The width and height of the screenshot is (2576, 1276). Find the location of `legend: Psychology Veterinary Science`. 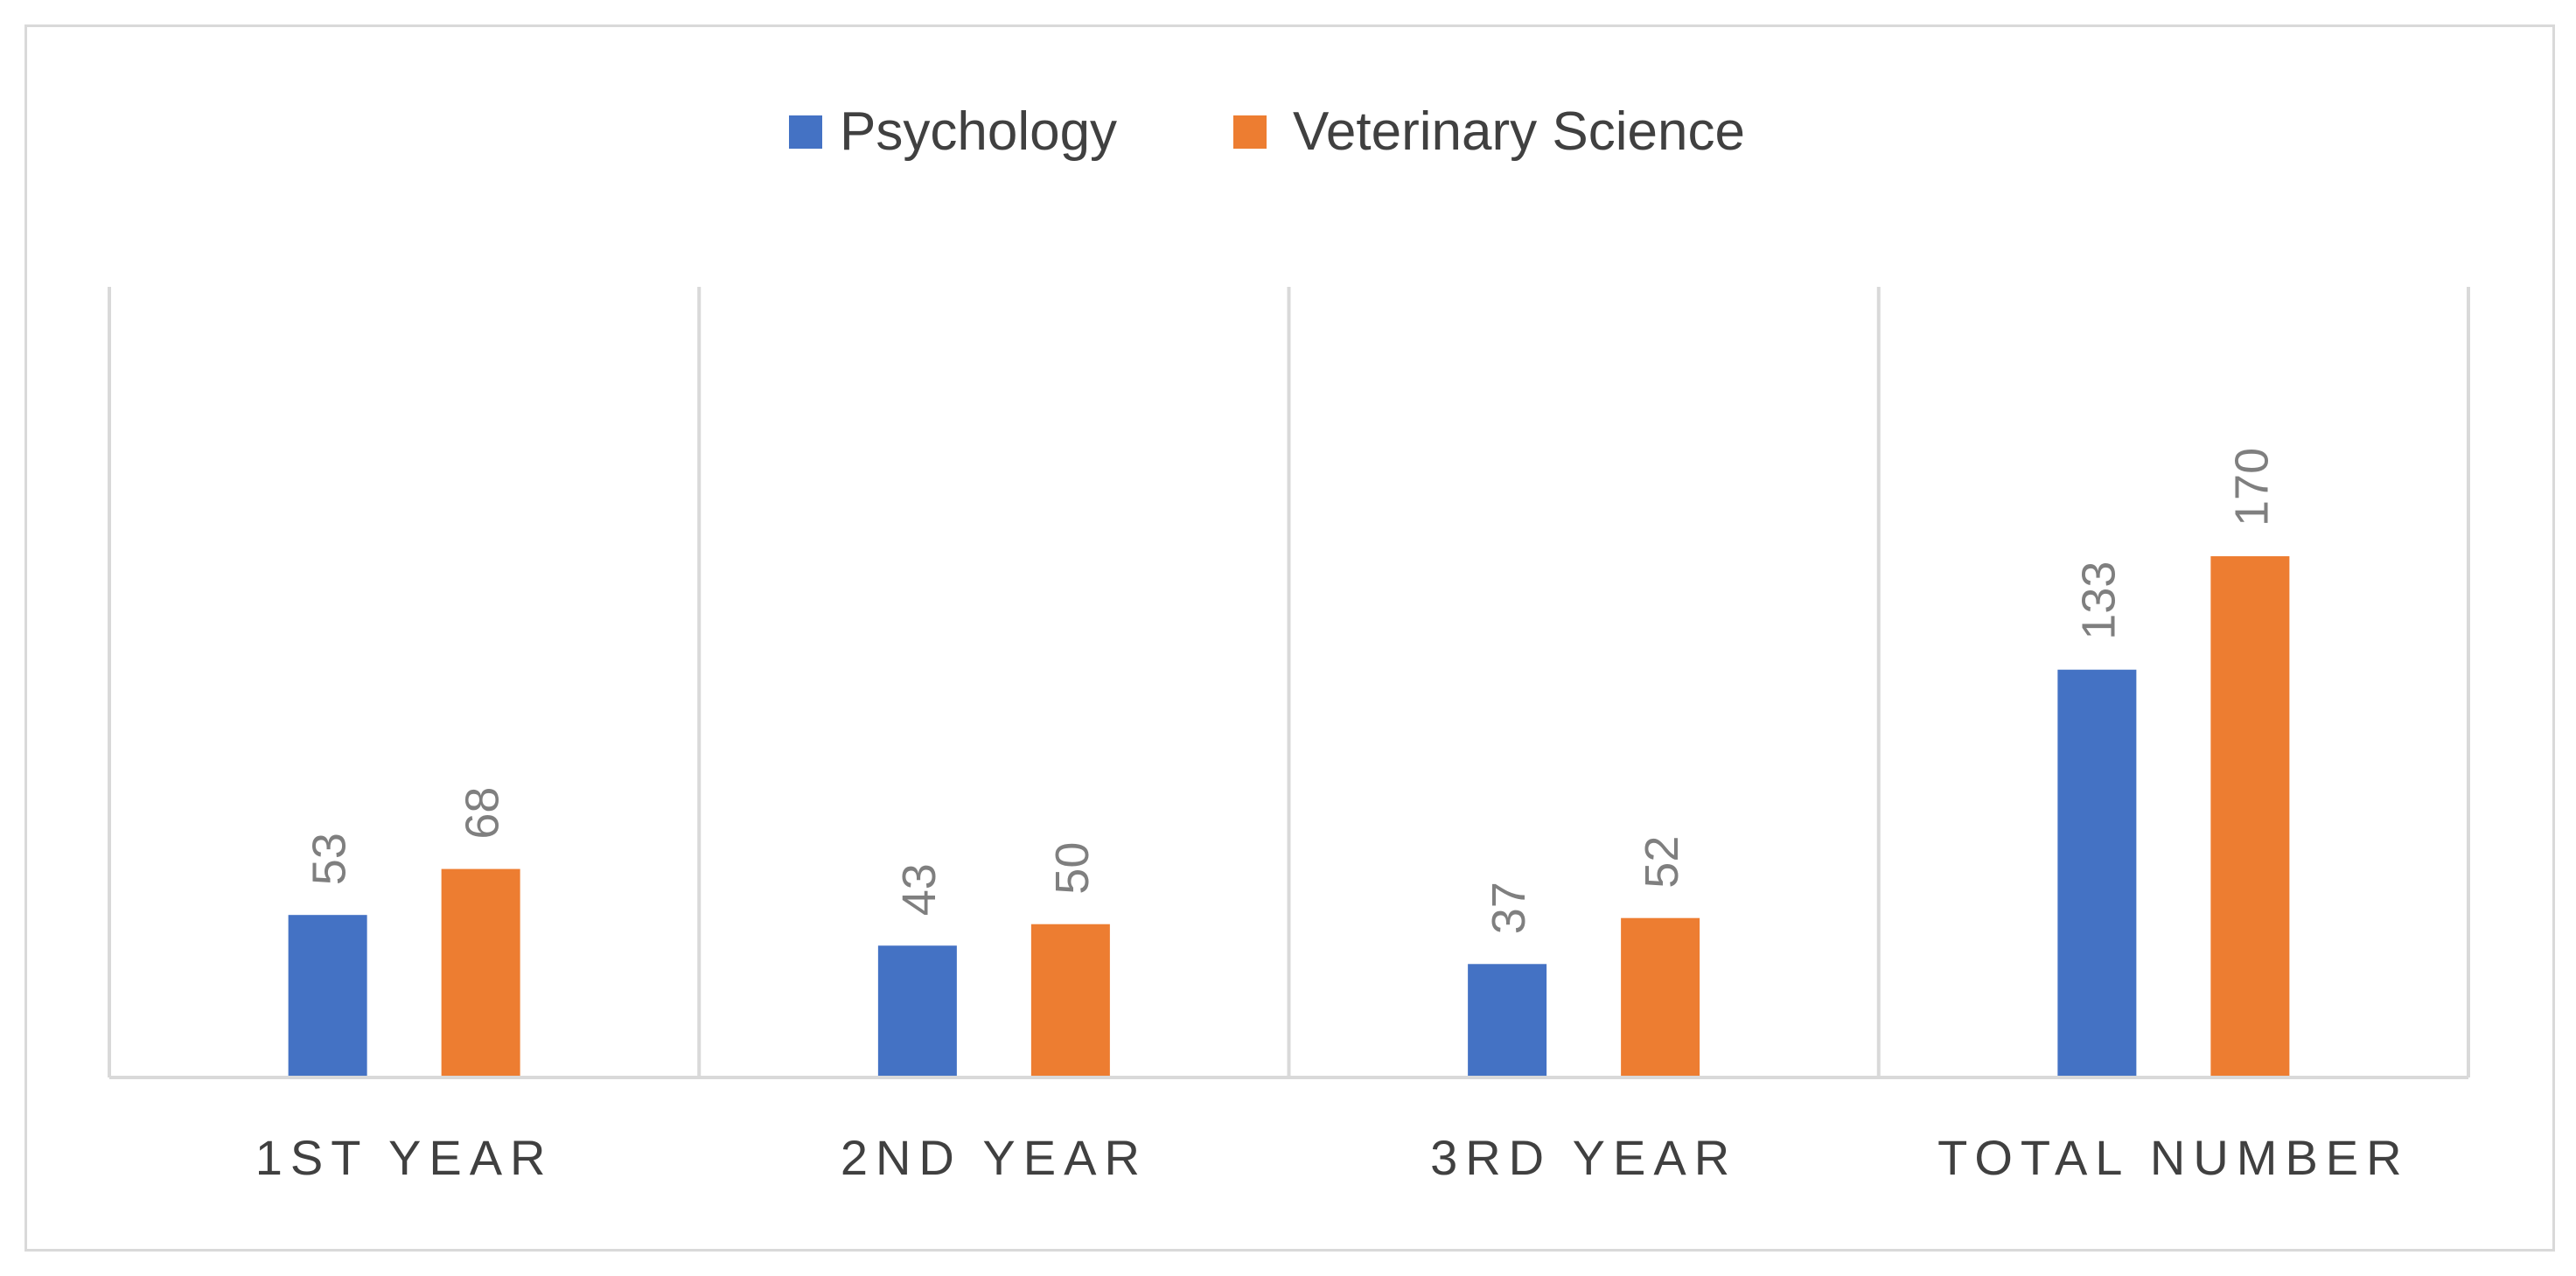

legend: Psychology Veterinary Science is located at coordinates (1267, 131).